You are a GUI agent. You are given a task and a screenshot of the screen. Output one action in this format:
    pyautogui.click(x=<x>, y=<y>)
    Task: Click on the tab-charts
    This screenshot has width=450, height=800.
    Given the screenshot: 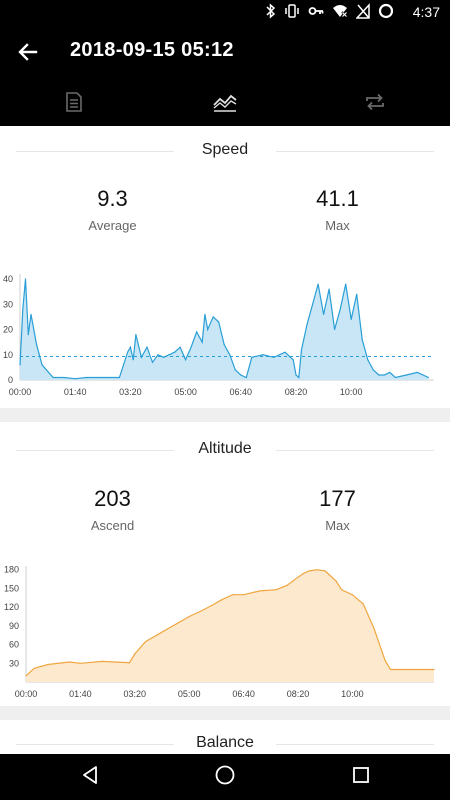 What is the action you would take?
    pyautogui.click(x=225, y=104)
    